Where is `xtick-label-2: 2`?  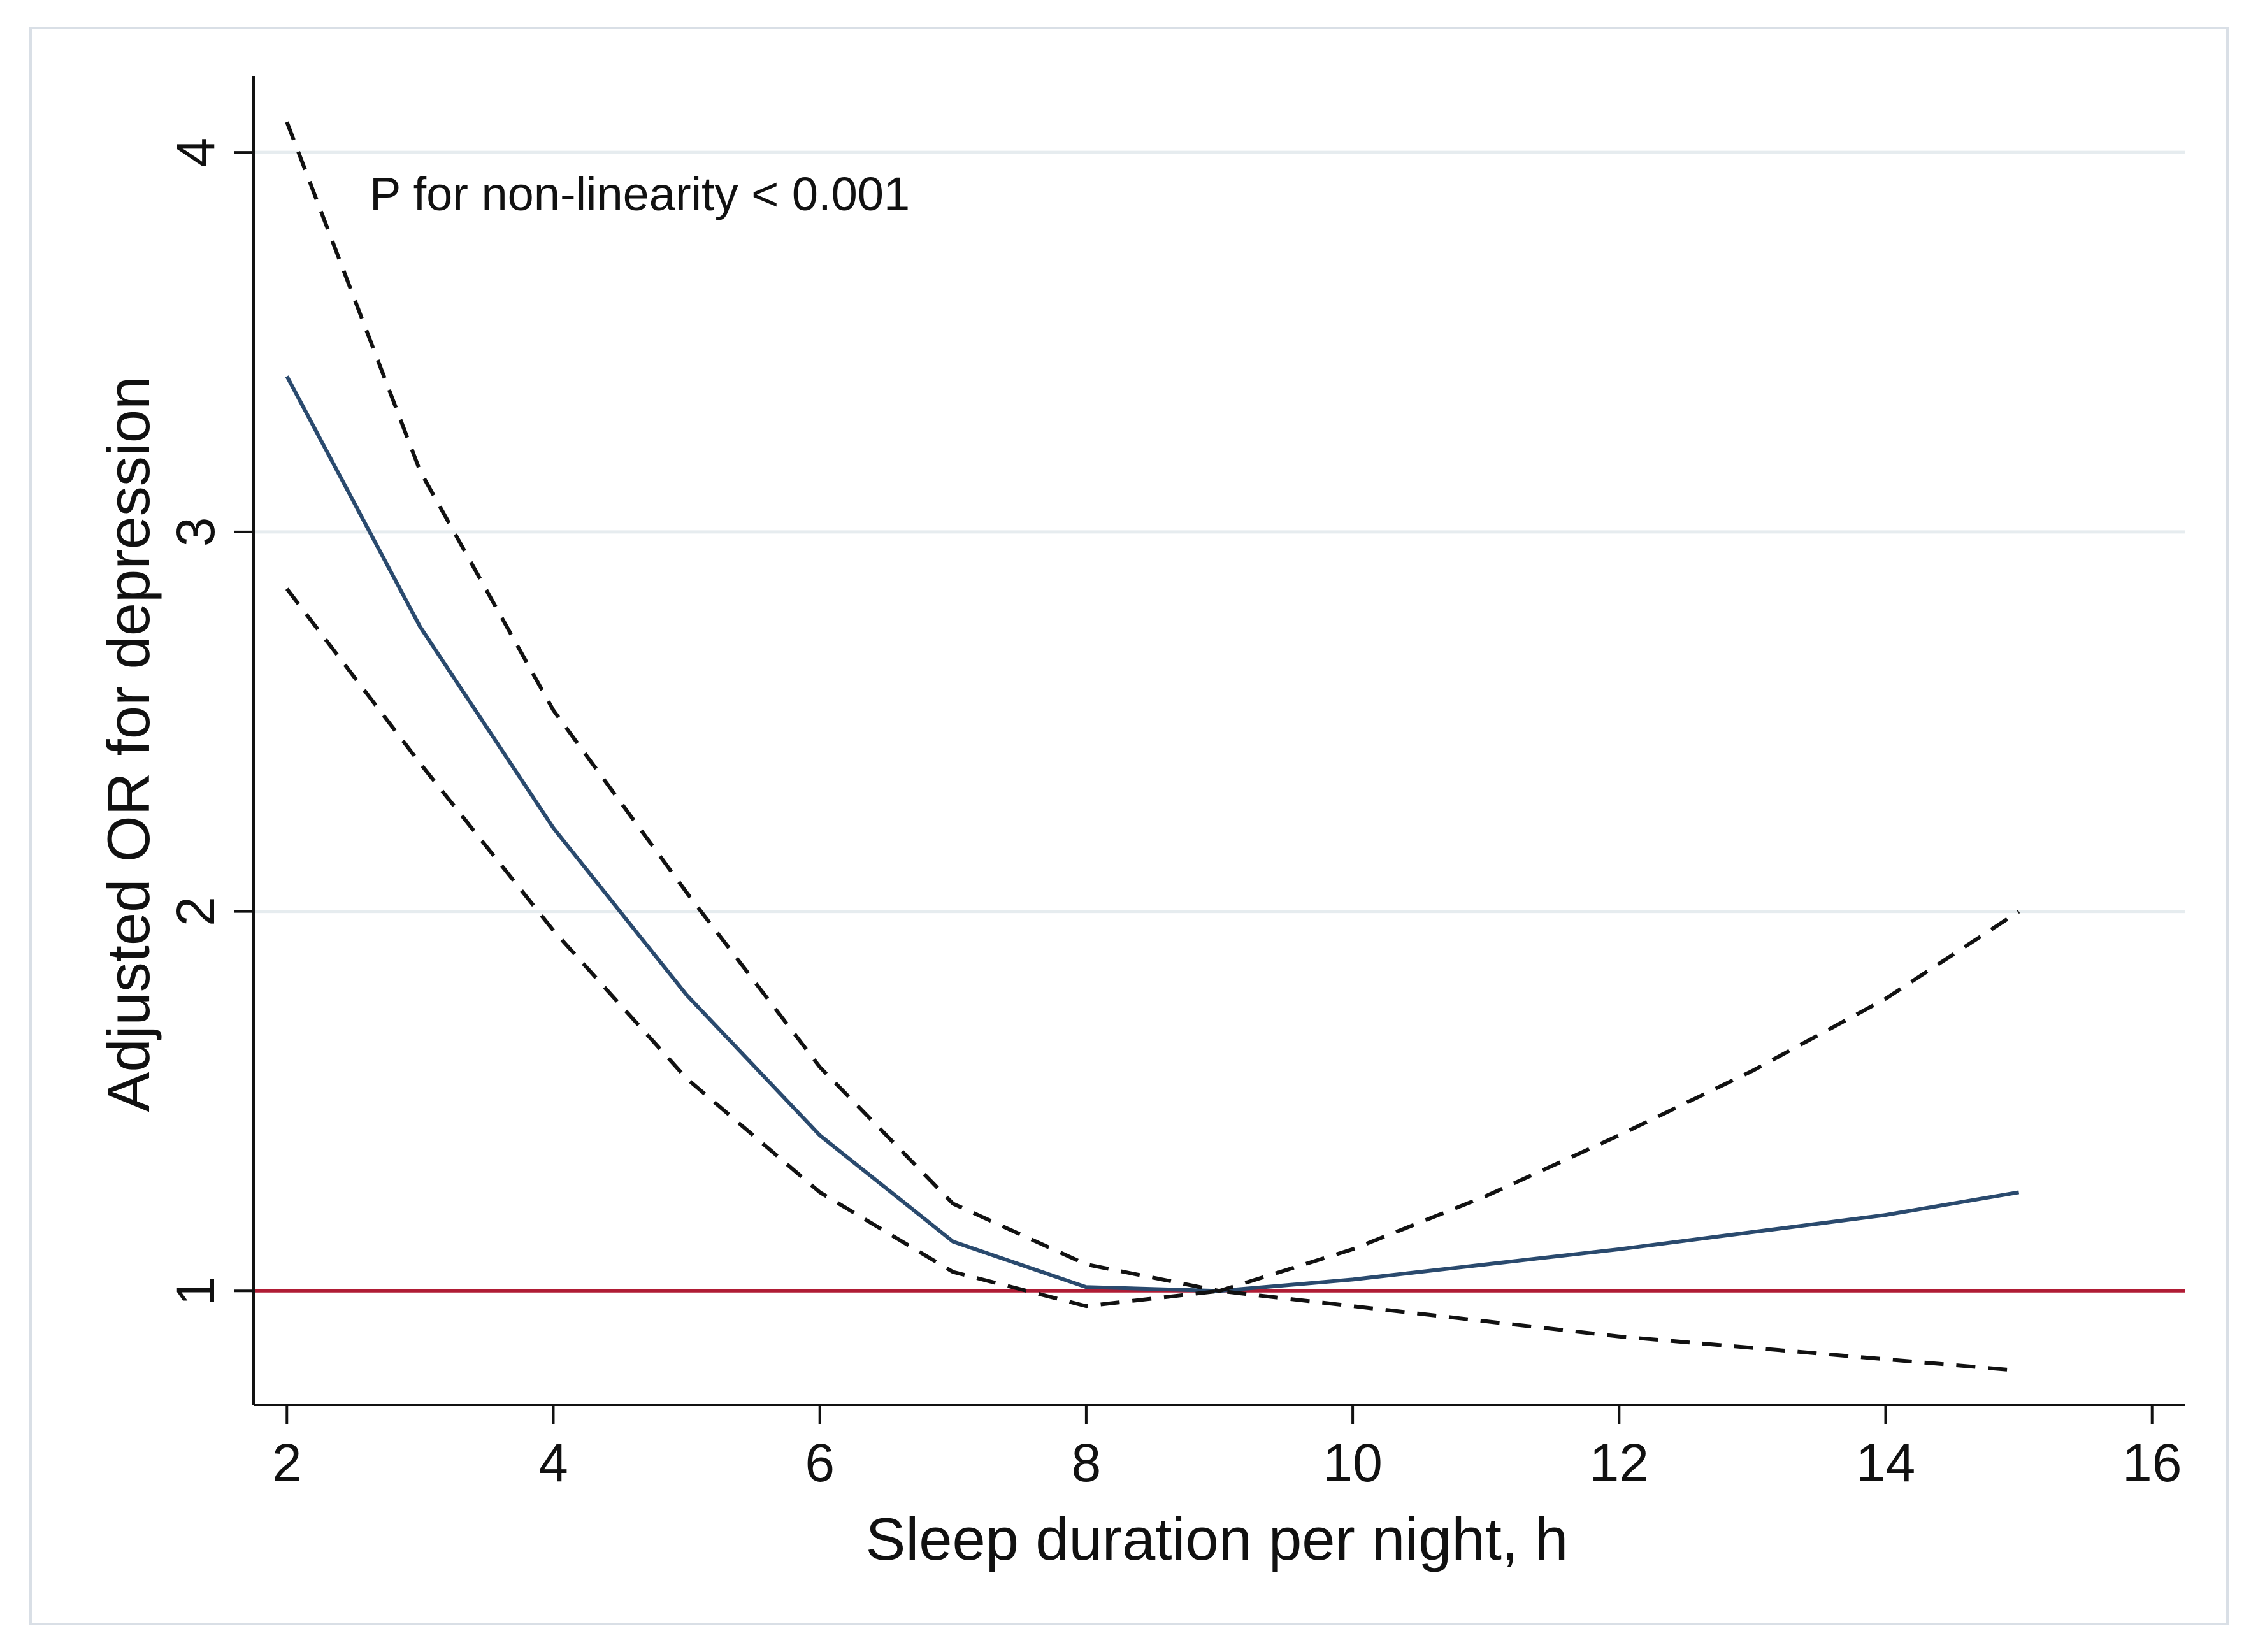 xtick-label-2: 2 is located at coordinates (287, 1463).